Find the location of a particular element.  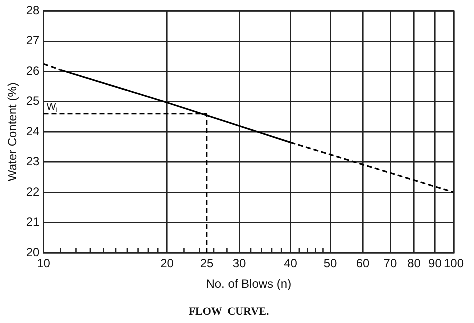

x-tick-label: 70 is located at coordinates (391, 263).